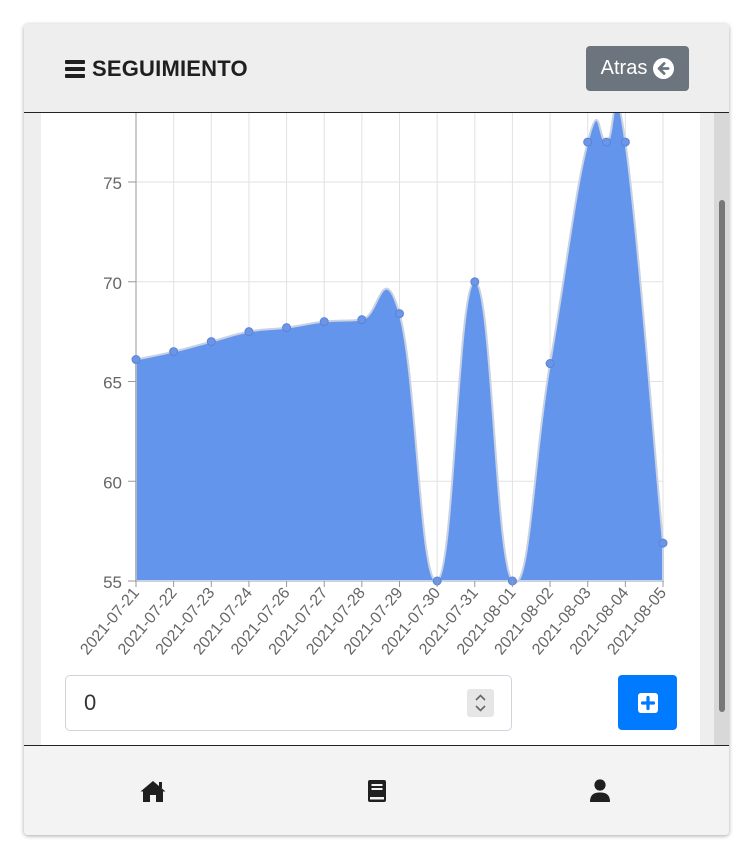  What do you see at coordinates (75, 69) in the screenshot?
I see `bars-icon` at bounding box center [75, 69].